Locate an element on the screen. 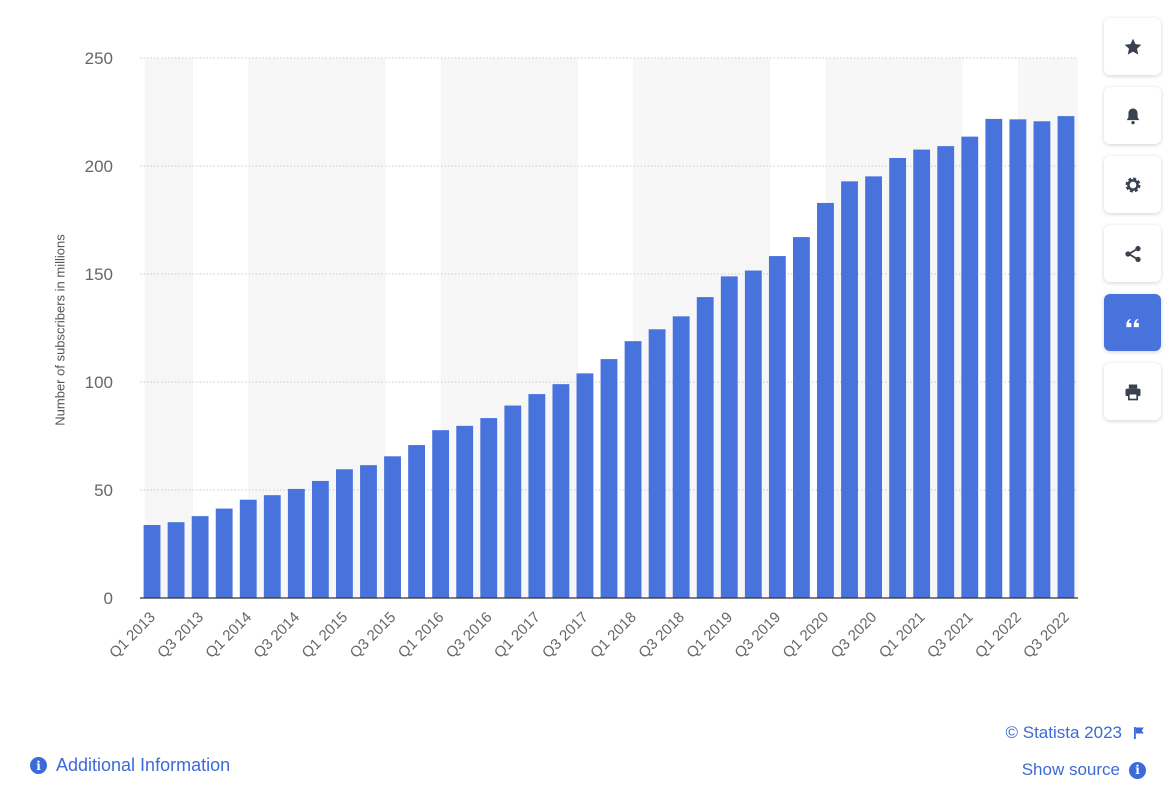 The width and height of the screenshot is (1176, 811). x-tick-label: Q1 2020 is located at coordinates (806, 635).